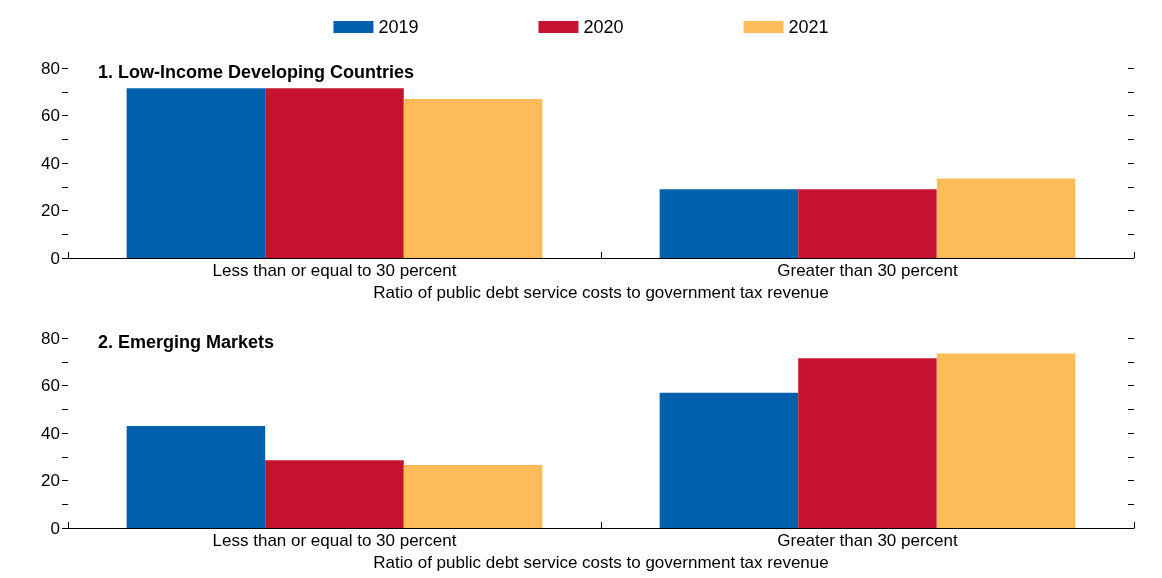 The width and height of the screenshot is (1162, 578). I want to click on chart-title: 1. Low-Income Developing Countries, so click(256, 72).